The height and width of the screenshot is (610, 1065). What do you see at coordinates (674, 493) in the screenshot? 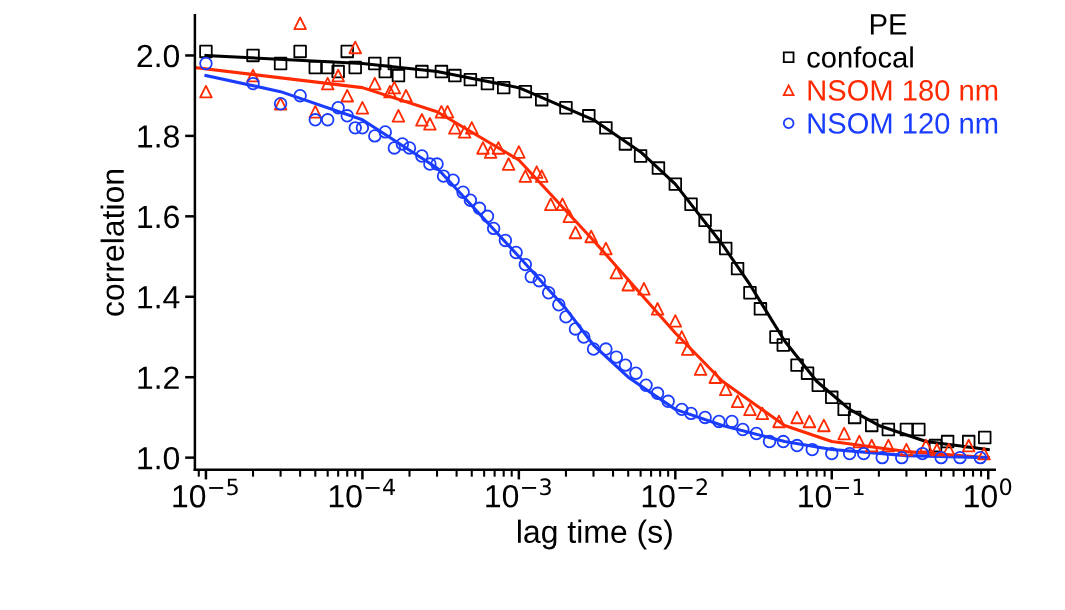
I see `x-tick-label: 10$^{−2}$` at bounding box center [674, 493].